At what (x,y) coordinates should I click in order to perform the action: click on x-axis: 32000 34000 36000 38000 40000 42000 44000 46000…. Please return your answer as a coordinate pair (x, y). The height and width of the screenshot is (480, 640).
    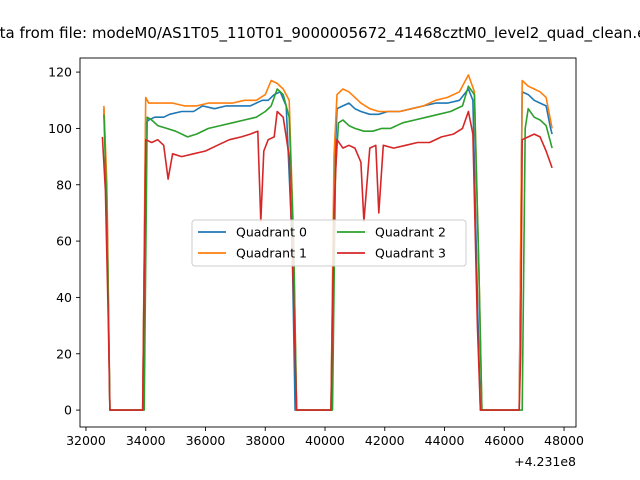
    Looking at the image, I should click on (325, 437).